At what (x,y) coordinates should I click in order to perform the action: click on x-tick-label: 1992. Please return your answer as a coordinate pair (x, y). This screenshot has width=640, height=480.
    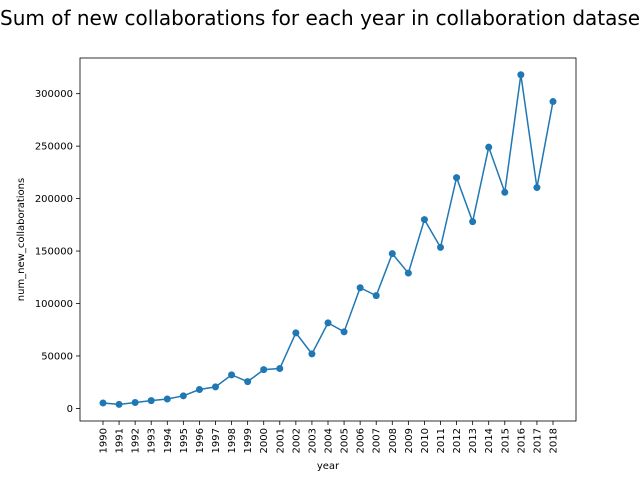
    Looking at the image, I should click on (136, 440).